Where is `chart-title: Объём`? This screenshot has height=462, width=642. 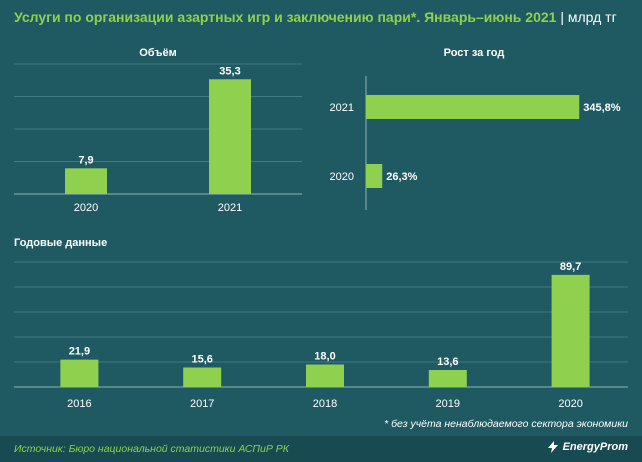 chart-title: Объём is located at coordinates (157, 53).